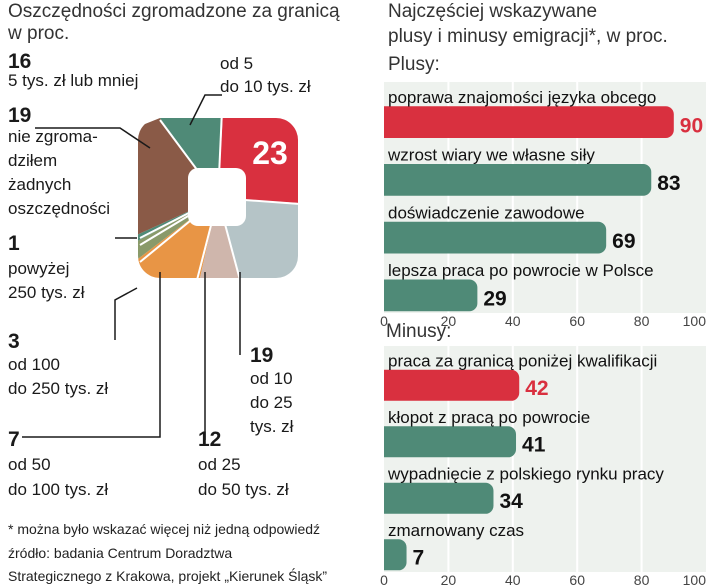 Image resolution: width=720 pixels, height=587 pixels. Describe the element at coordinates (493, 11) in the screenshot. I see `bars-title: Najczęściej wskazywane` at that location.